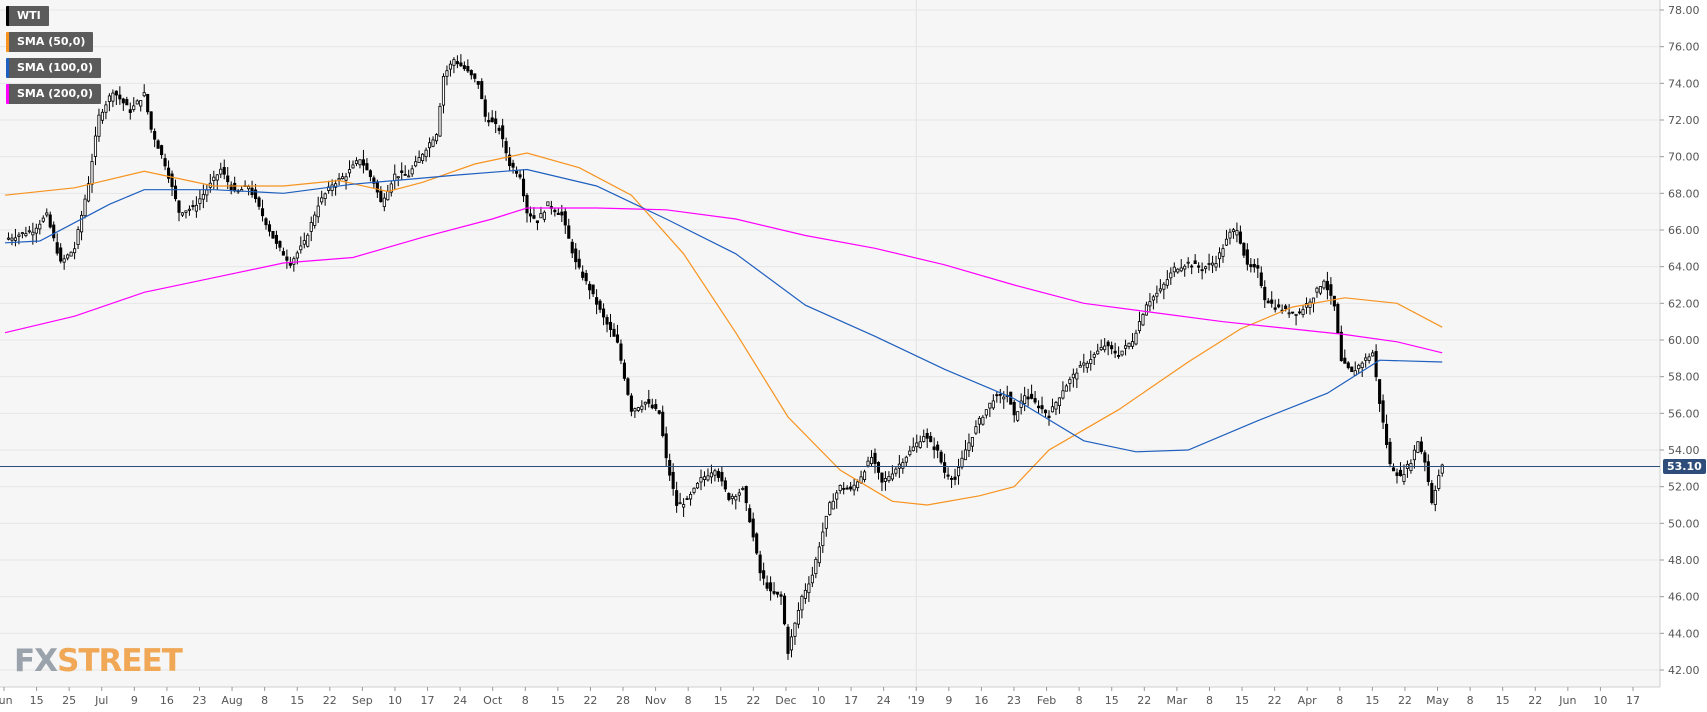 This screenshot has height=712, width=1707. I want to click on y-tick-label: 50.00, so click(1684, 523).